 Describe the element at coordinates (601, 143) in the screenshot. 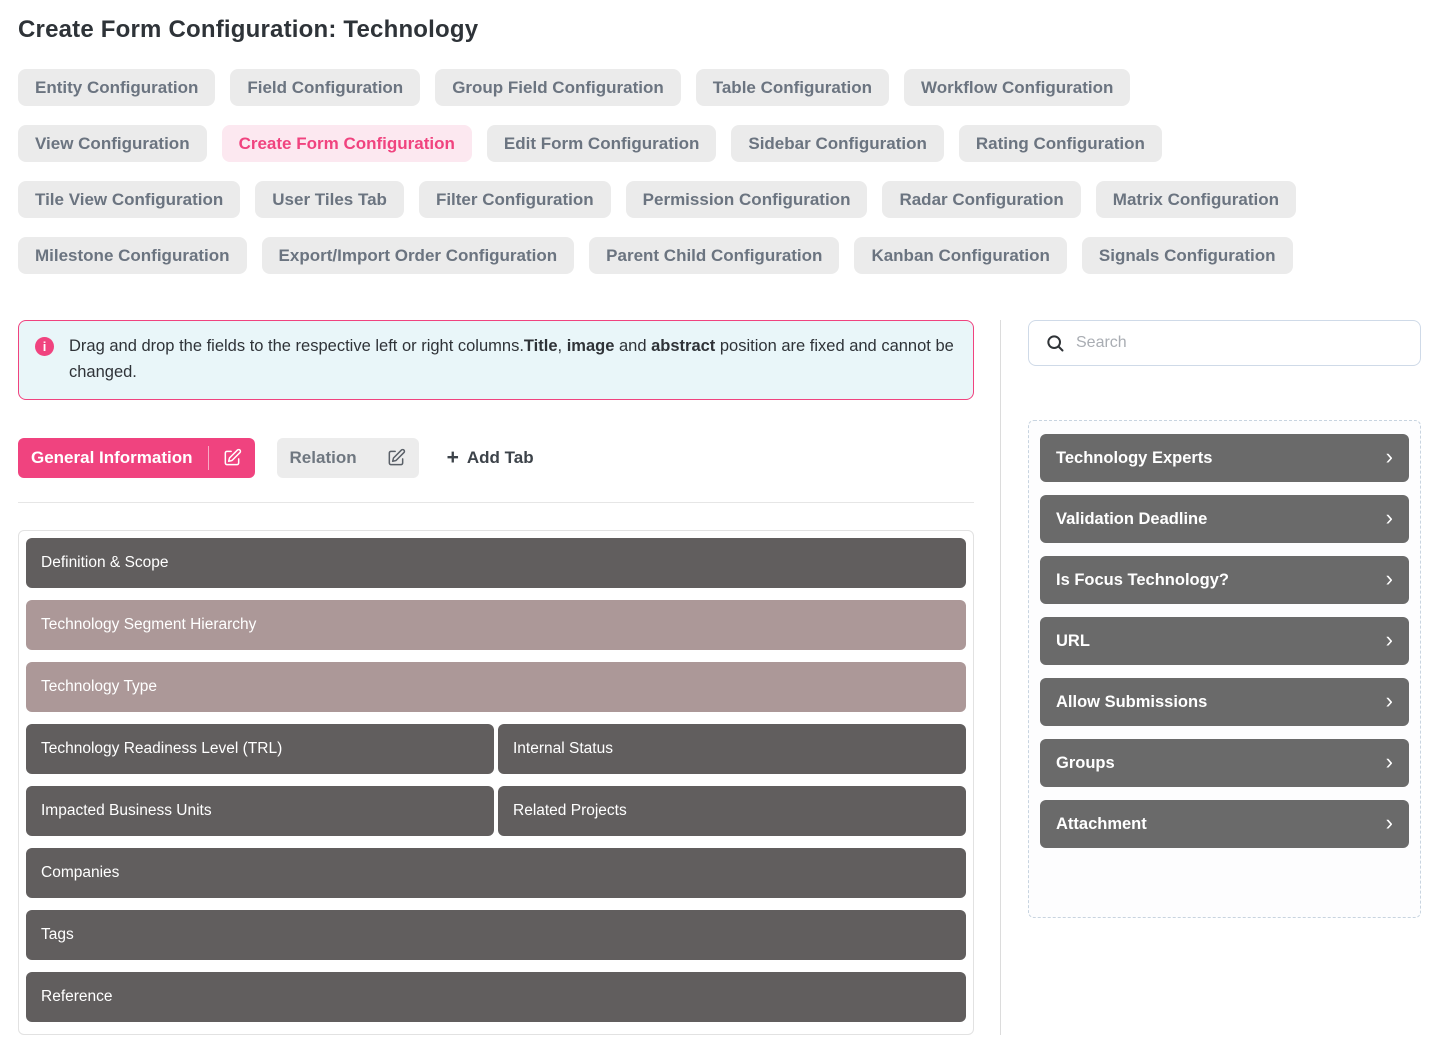

I see `nav-chip-edit-form-configuration: Edit Form Configuration` at that location.